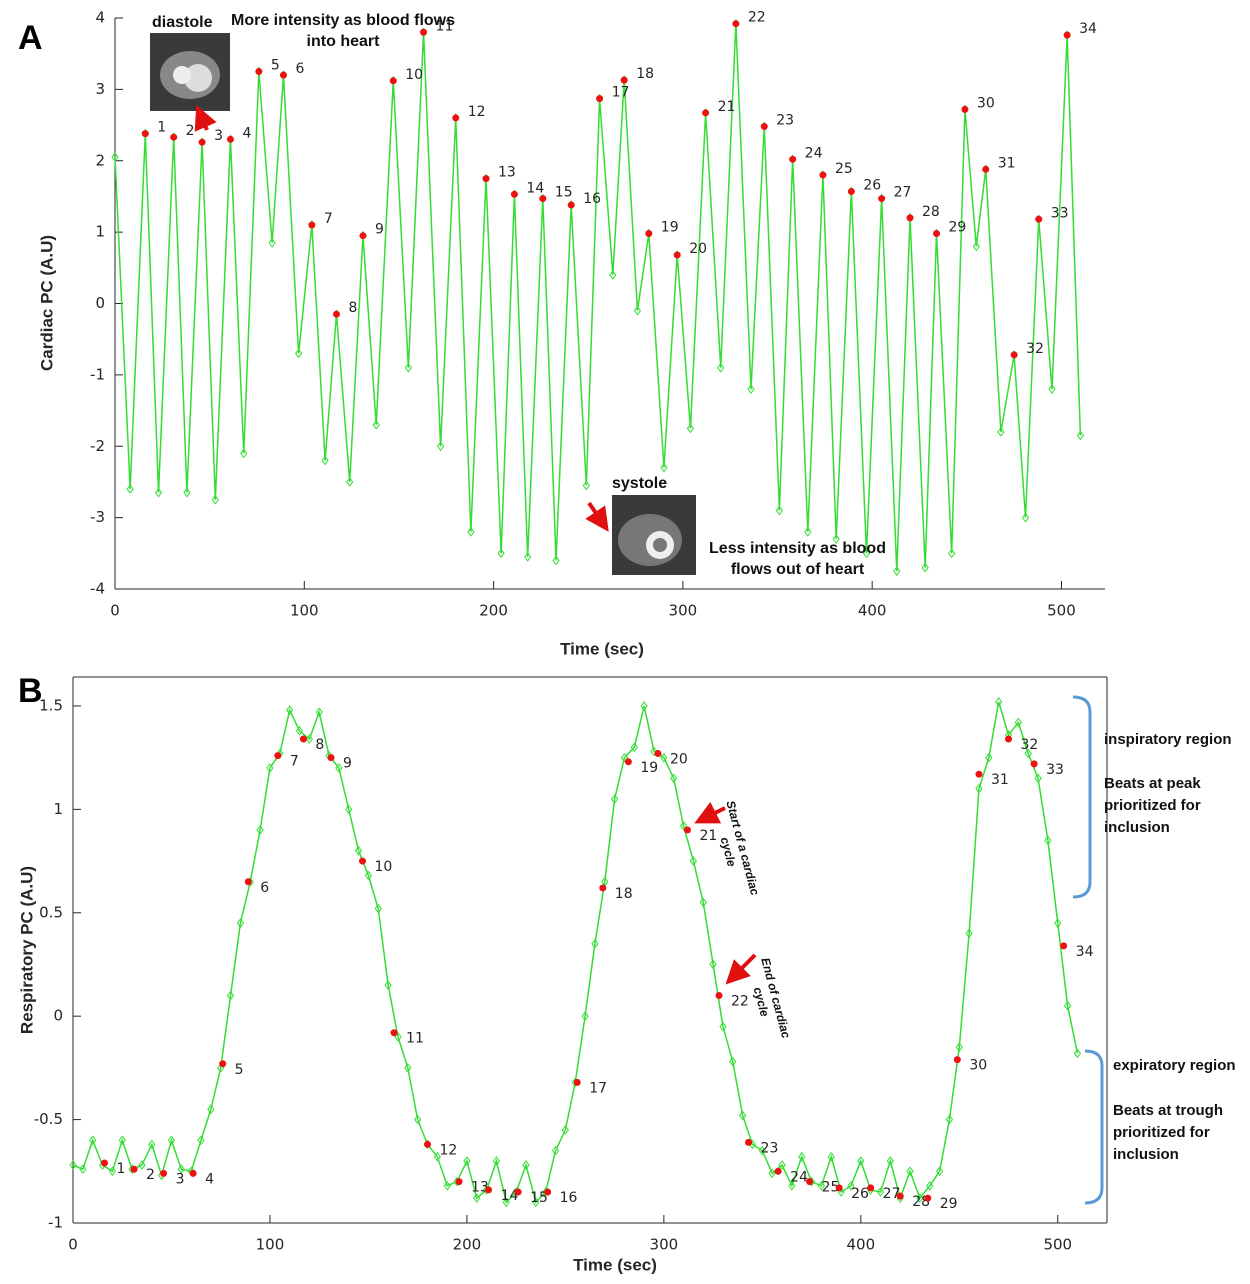 This screenshot has width=1250, height=1284. What do you see at coordinates (1094, 1127) in the screenshot?
I see `bracket` at bounding box center [1094, 1127].